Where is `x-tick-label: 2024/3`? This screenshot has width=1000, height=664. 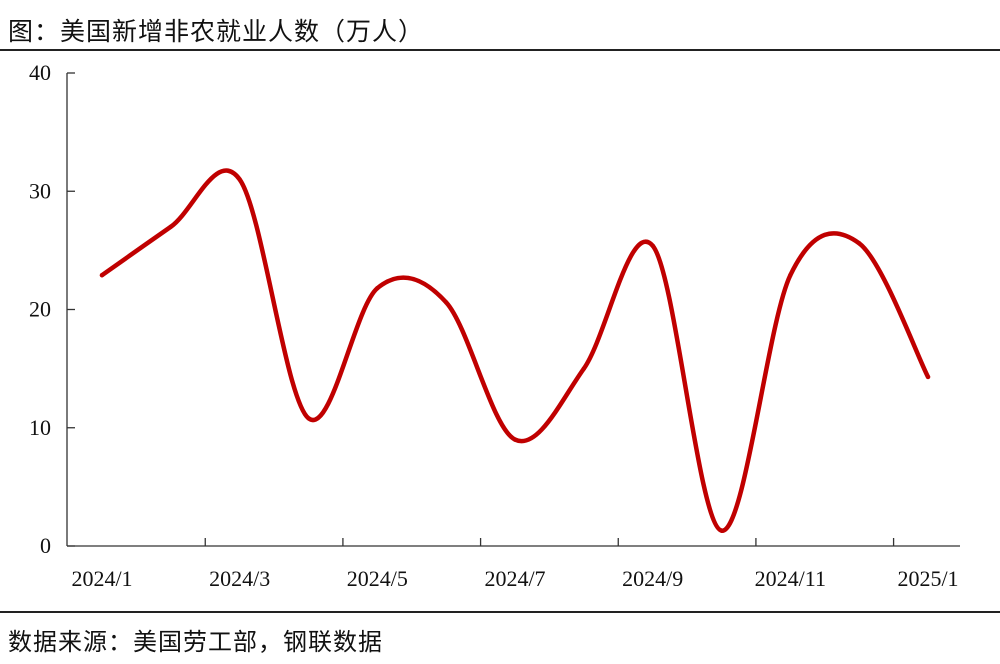
x-tick-label: 2024/3 is located at coordinates (239, 578).